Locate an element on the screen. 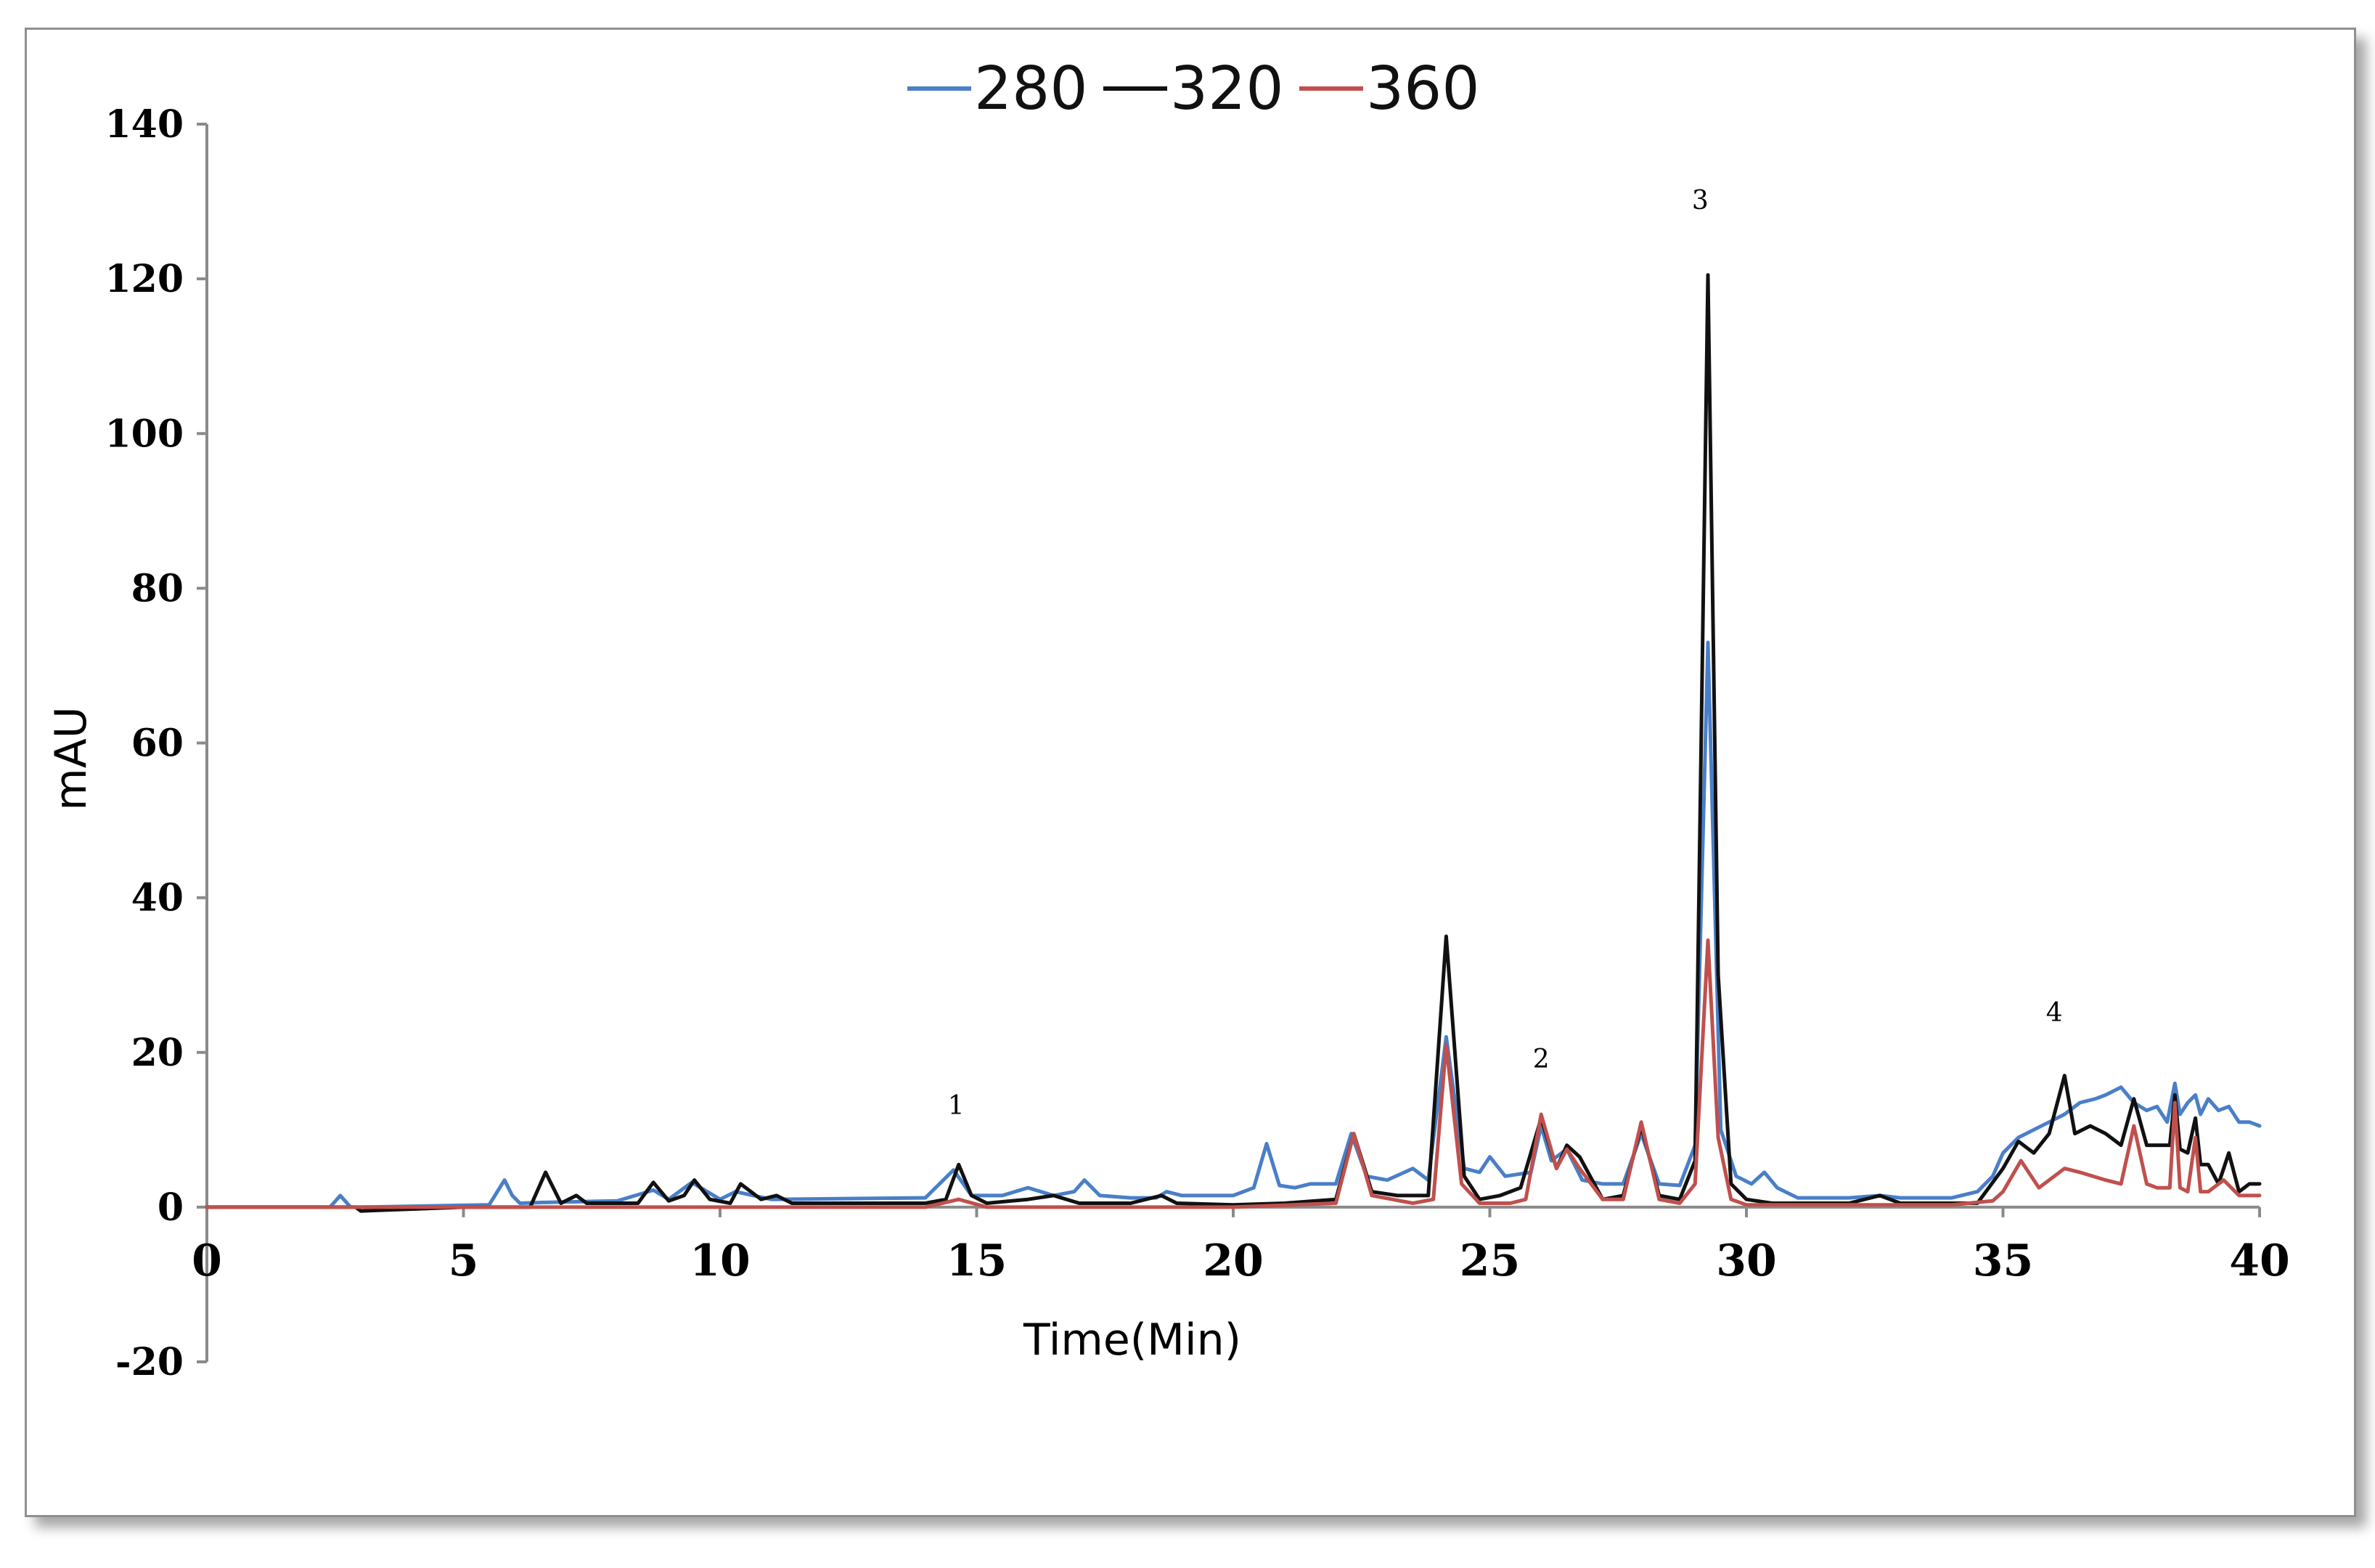 Image resolution: width=2375 pixels, height=1568 pixels. peak-label-2: 2 is located at coordinates (1542, 1060).